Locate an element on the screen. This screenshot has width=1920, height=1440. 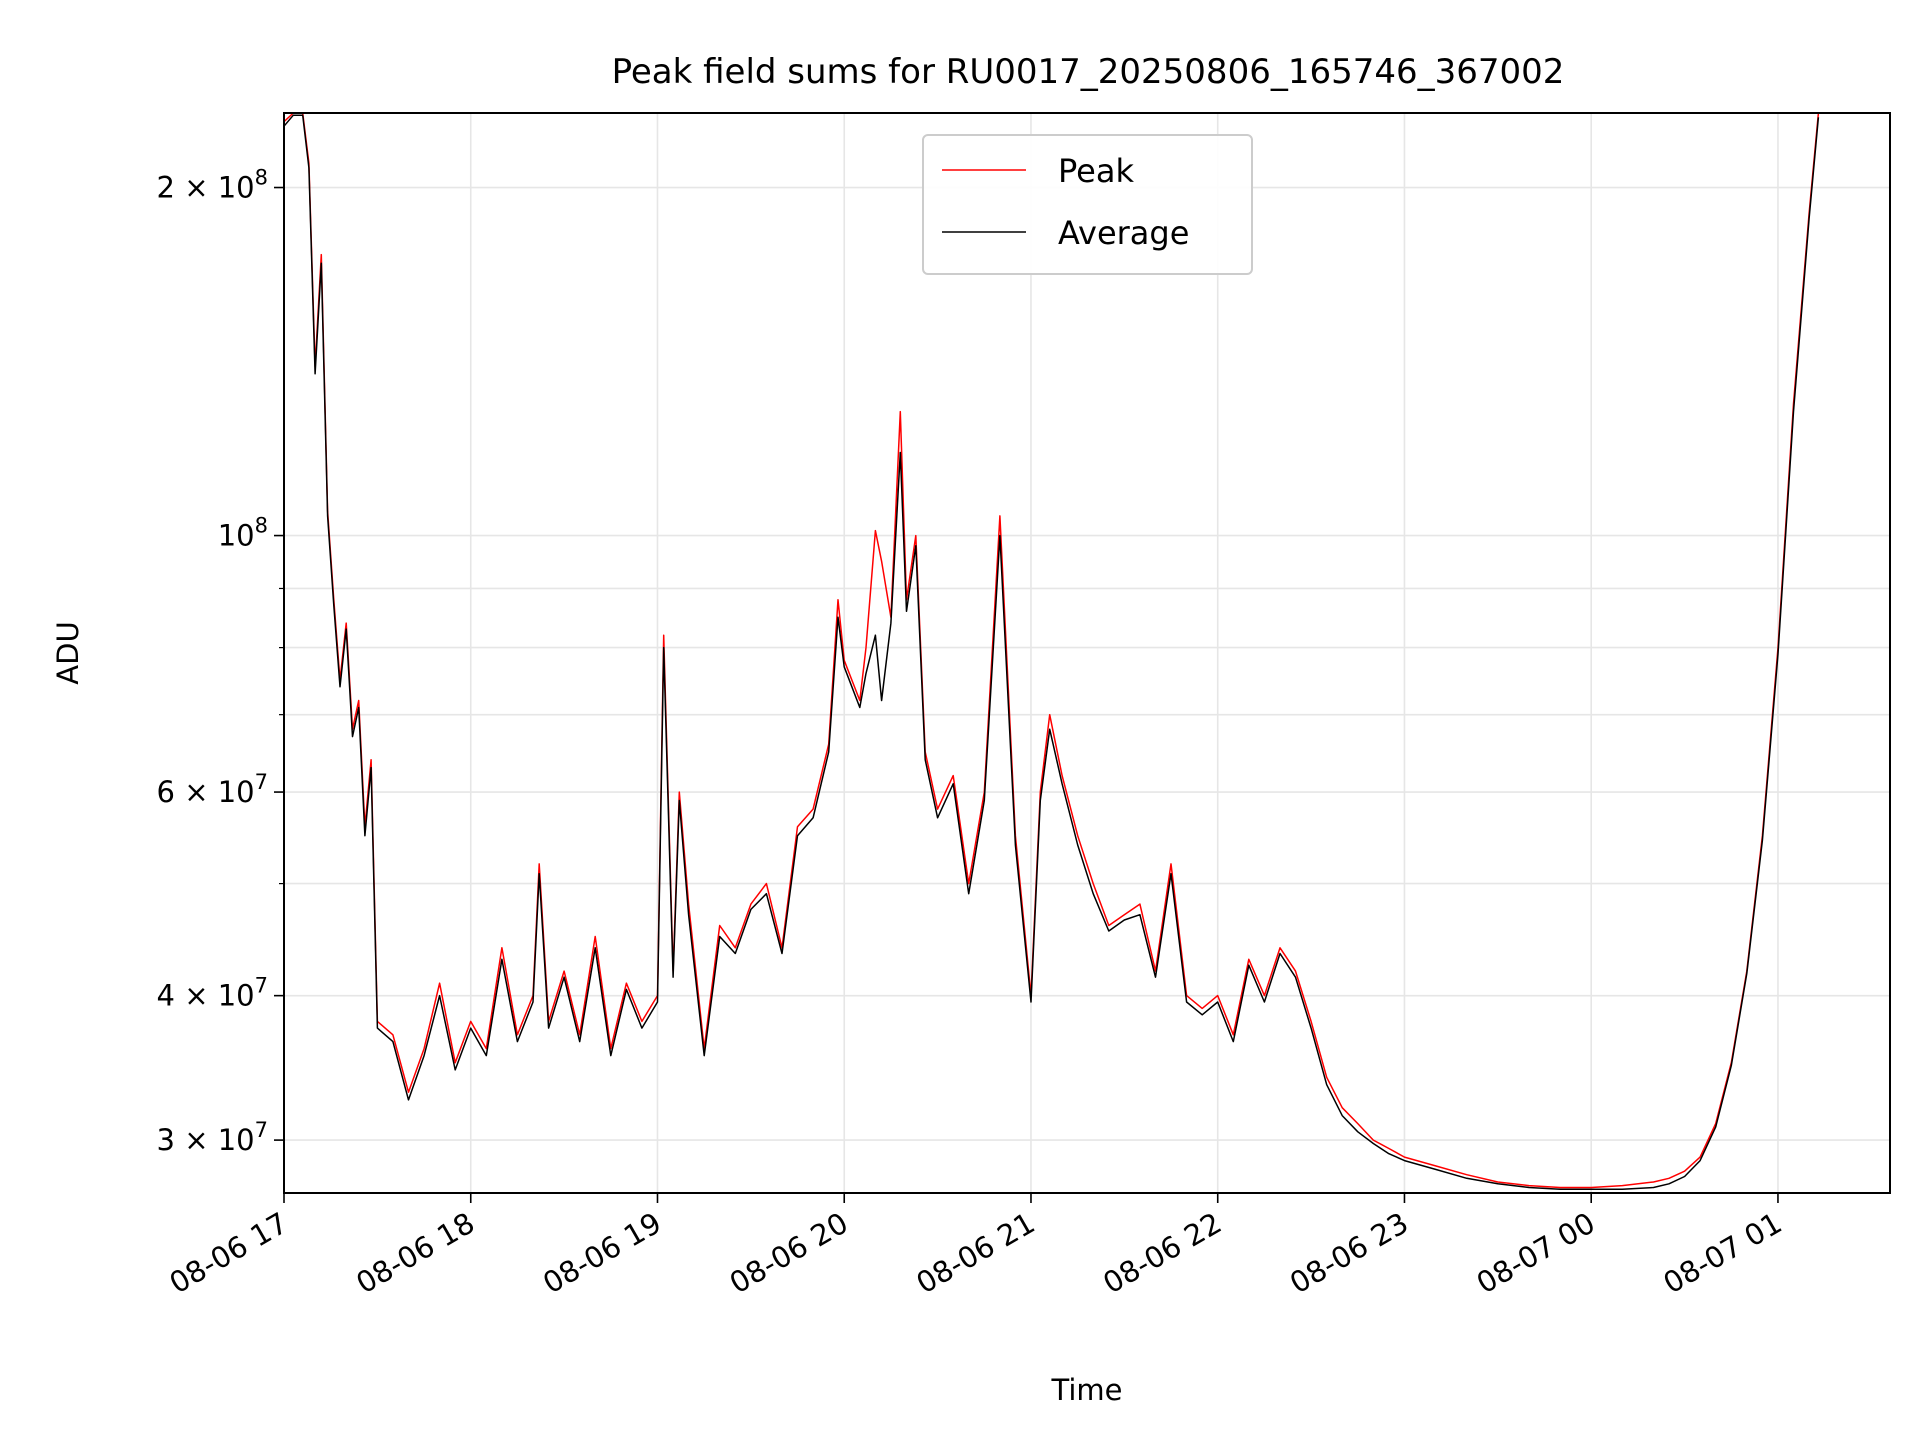
legend-label-peak: Peak is located at coordinates (1096, 171).